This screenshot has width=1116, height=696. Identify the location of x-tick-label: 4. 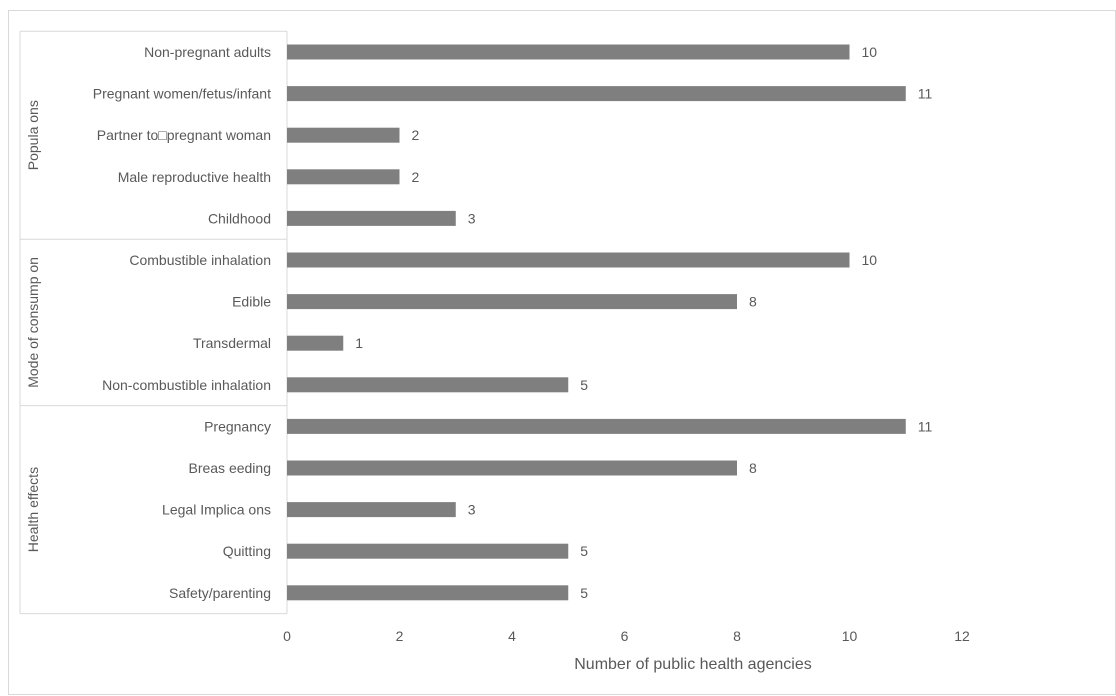
(512, 636).